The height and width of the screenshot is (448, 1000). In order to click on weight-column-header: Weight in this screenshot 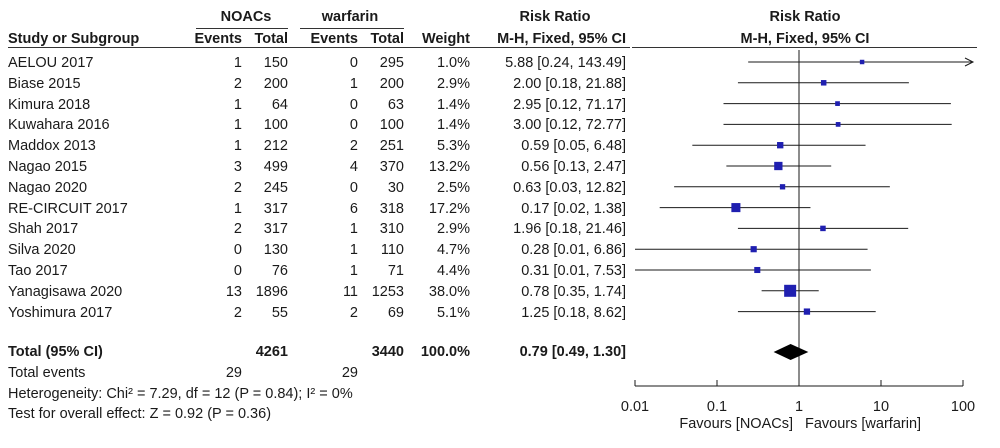, I will do `click(445, 39)`.